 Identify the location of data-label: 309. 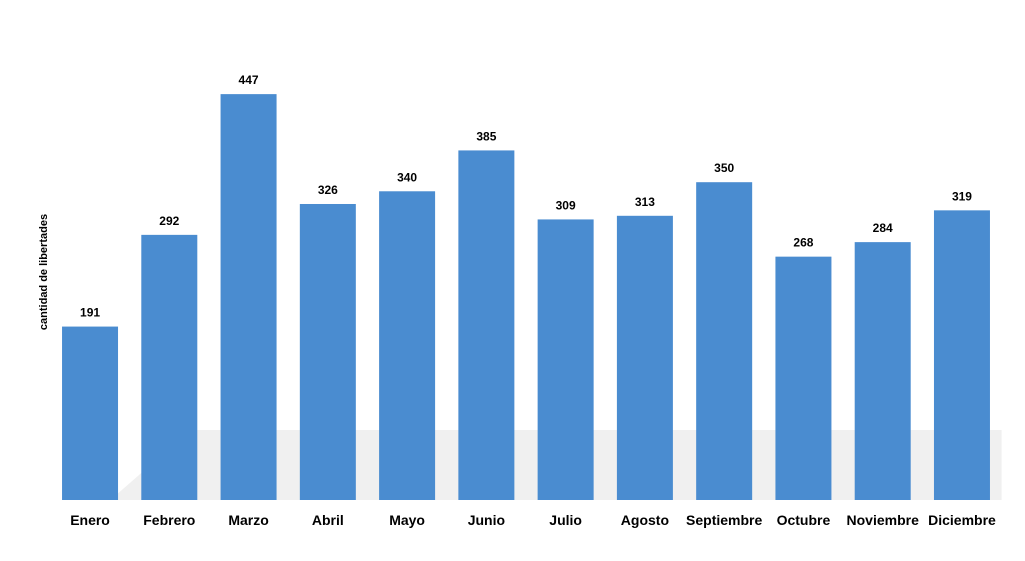
(566, 205).